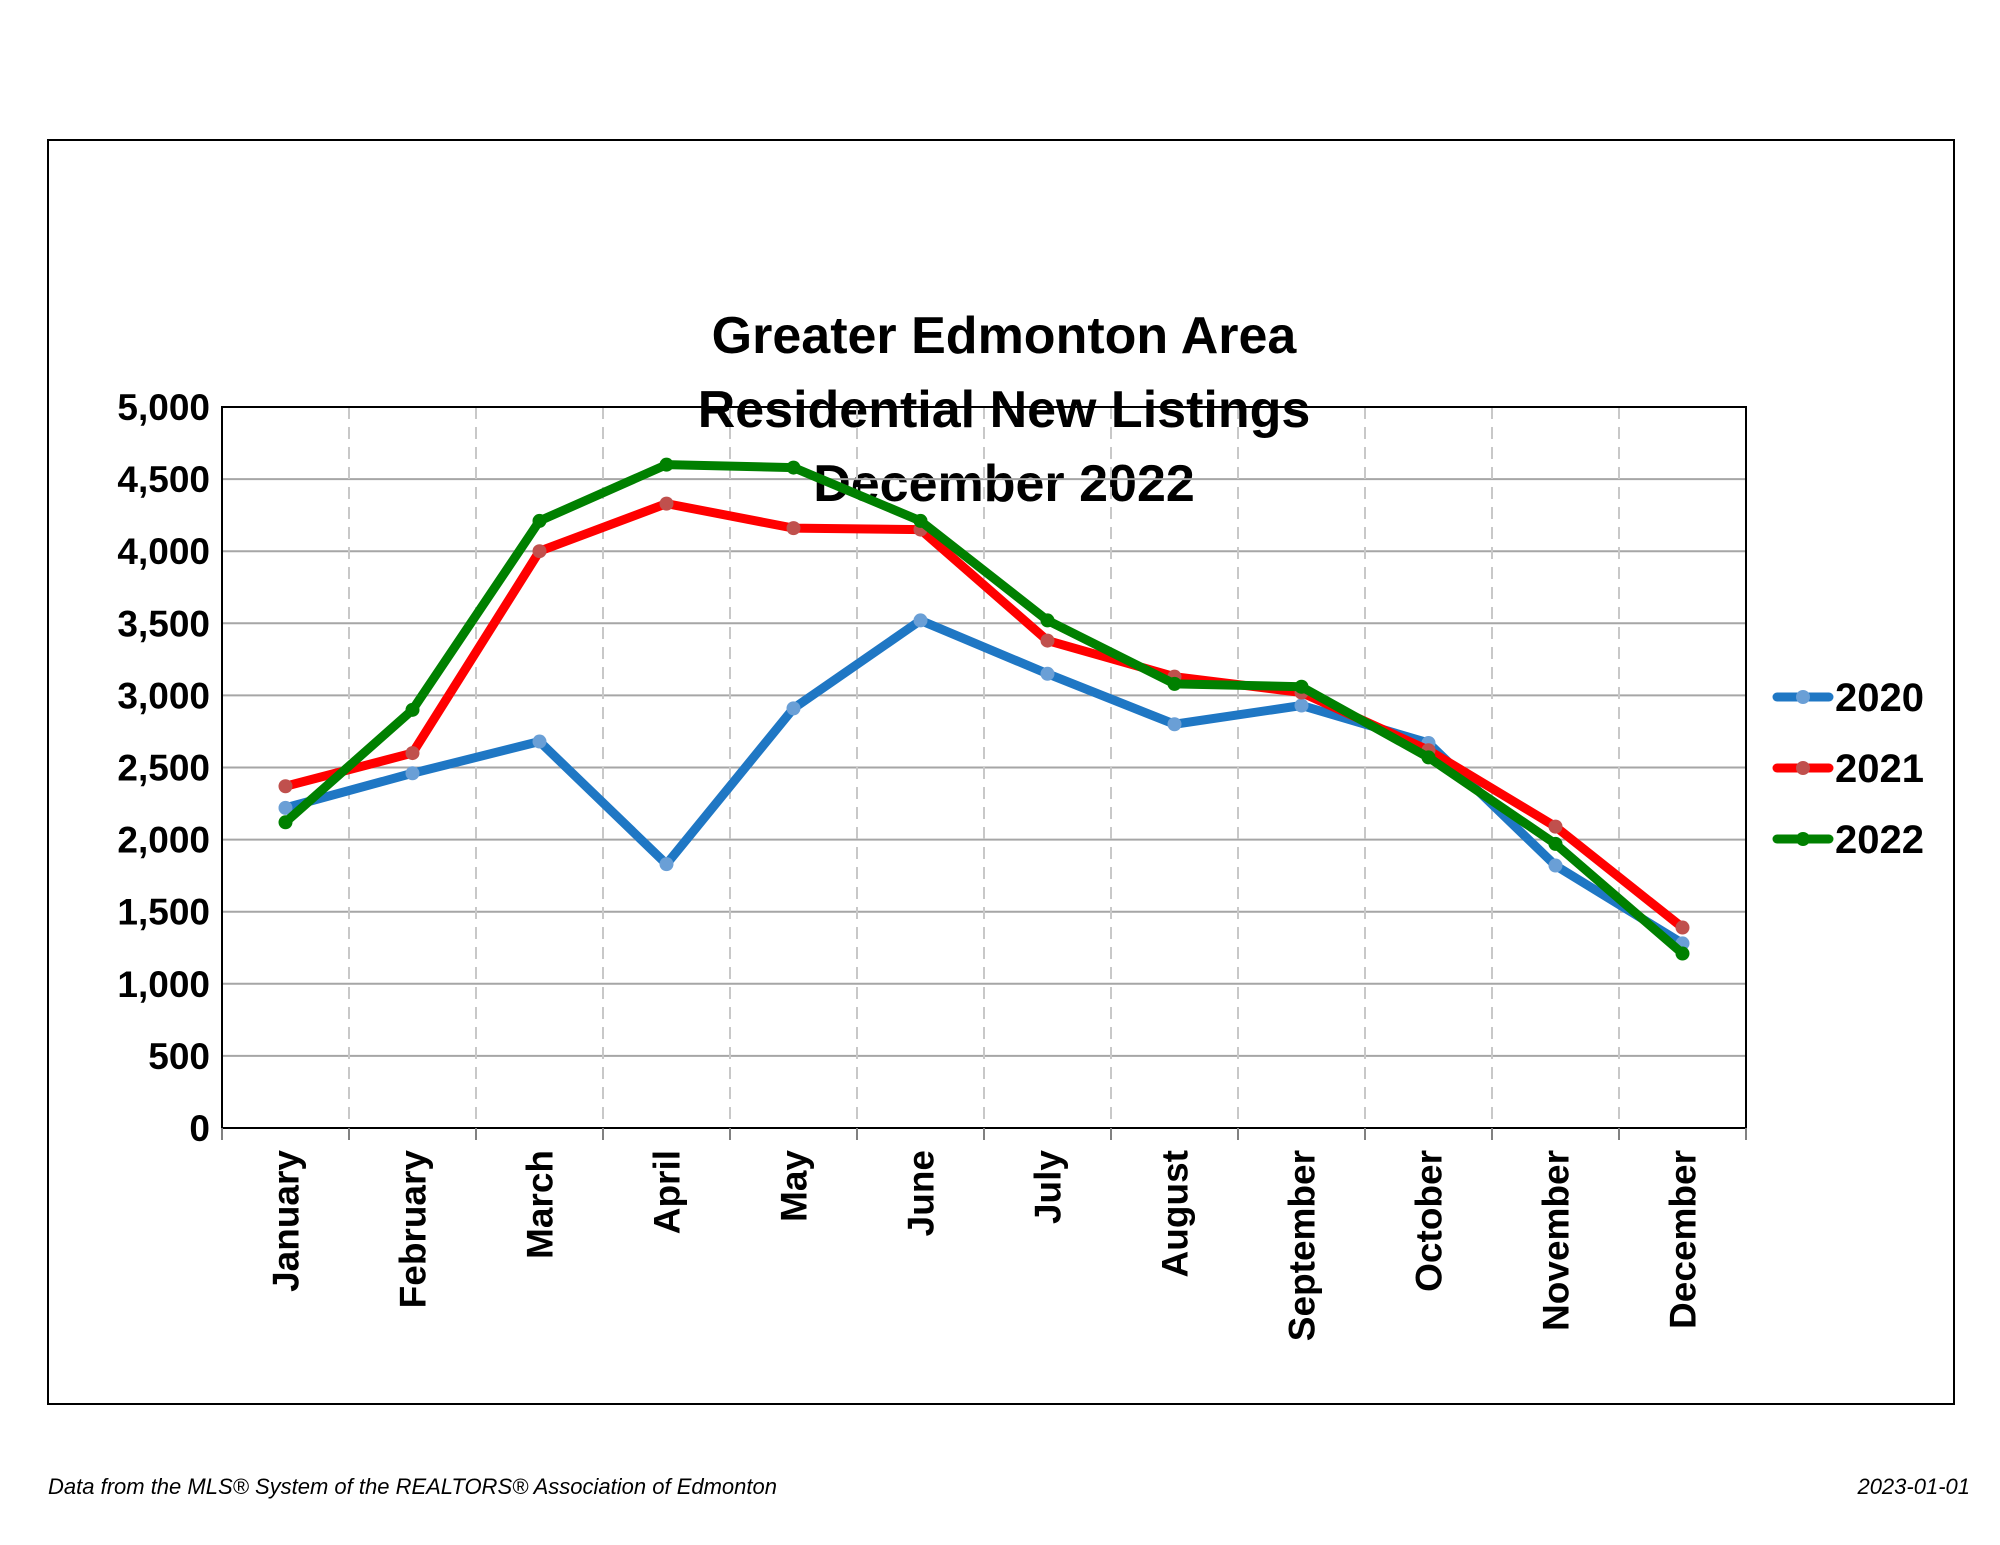  What do you see at coordinates (163, 623) in the screenshot?
I see `y-tick-label: 3,500` at bounding box center [163, 623].